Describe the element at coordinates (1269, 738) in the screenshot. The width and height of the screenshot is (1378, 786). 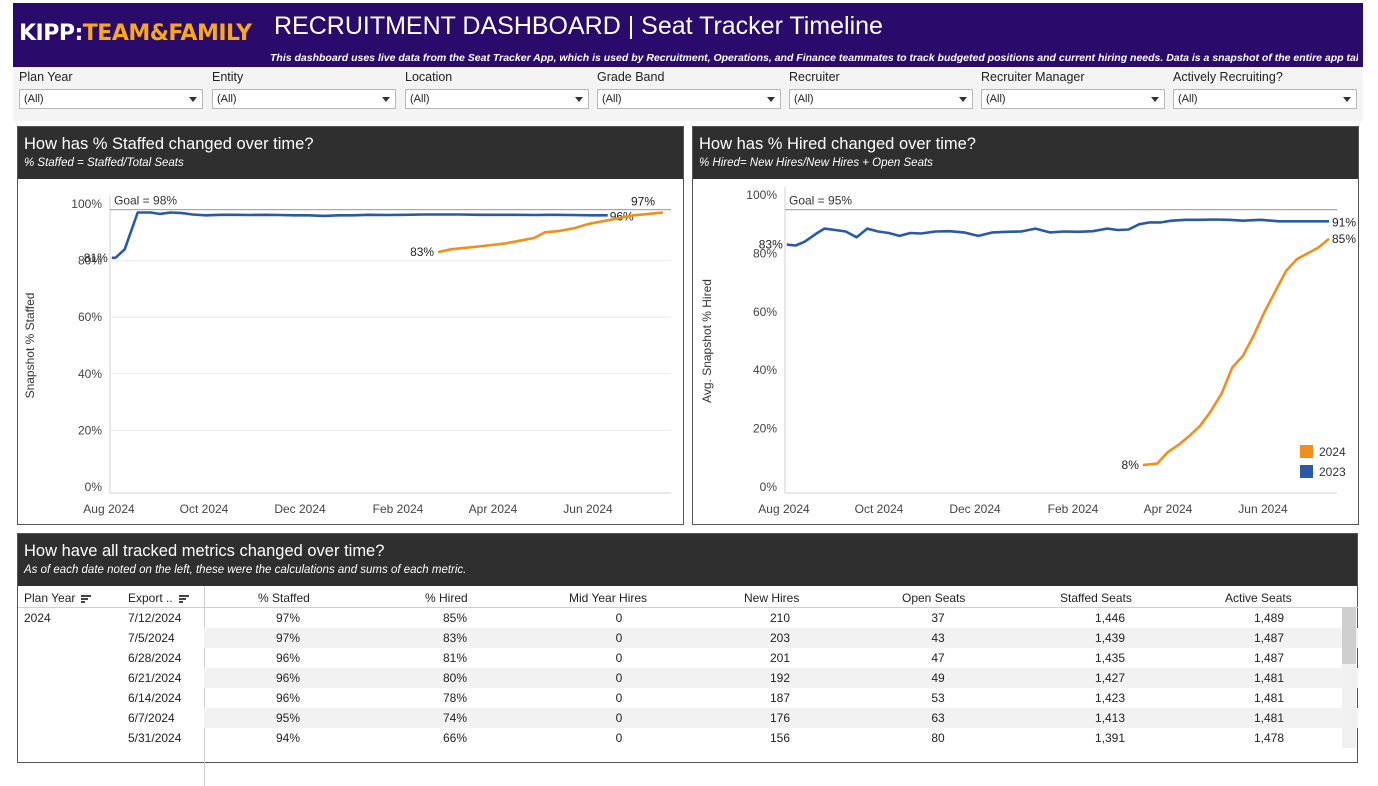
I see `table-cell: 1,478` at that location.